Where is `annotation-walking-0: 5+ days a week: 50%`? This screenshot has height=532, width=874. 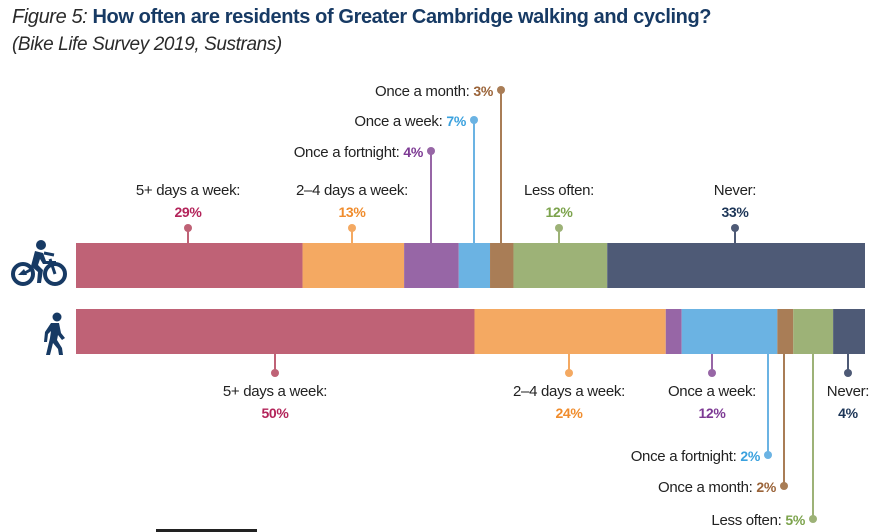
annotation-walking-0: 5+ days a week: 50% is located at coordinates (275, 387).